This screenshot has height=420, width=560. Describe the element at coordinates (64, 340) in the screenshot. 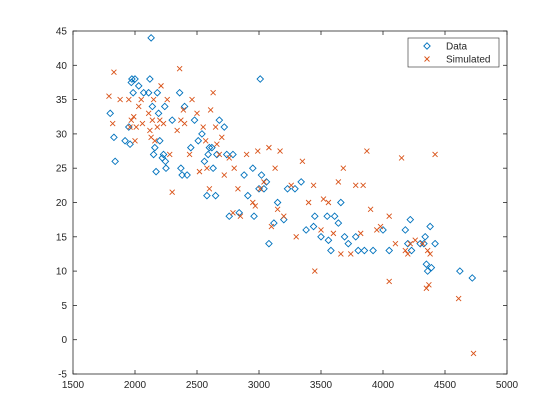

I see `y-tick-label: 0` at that location.